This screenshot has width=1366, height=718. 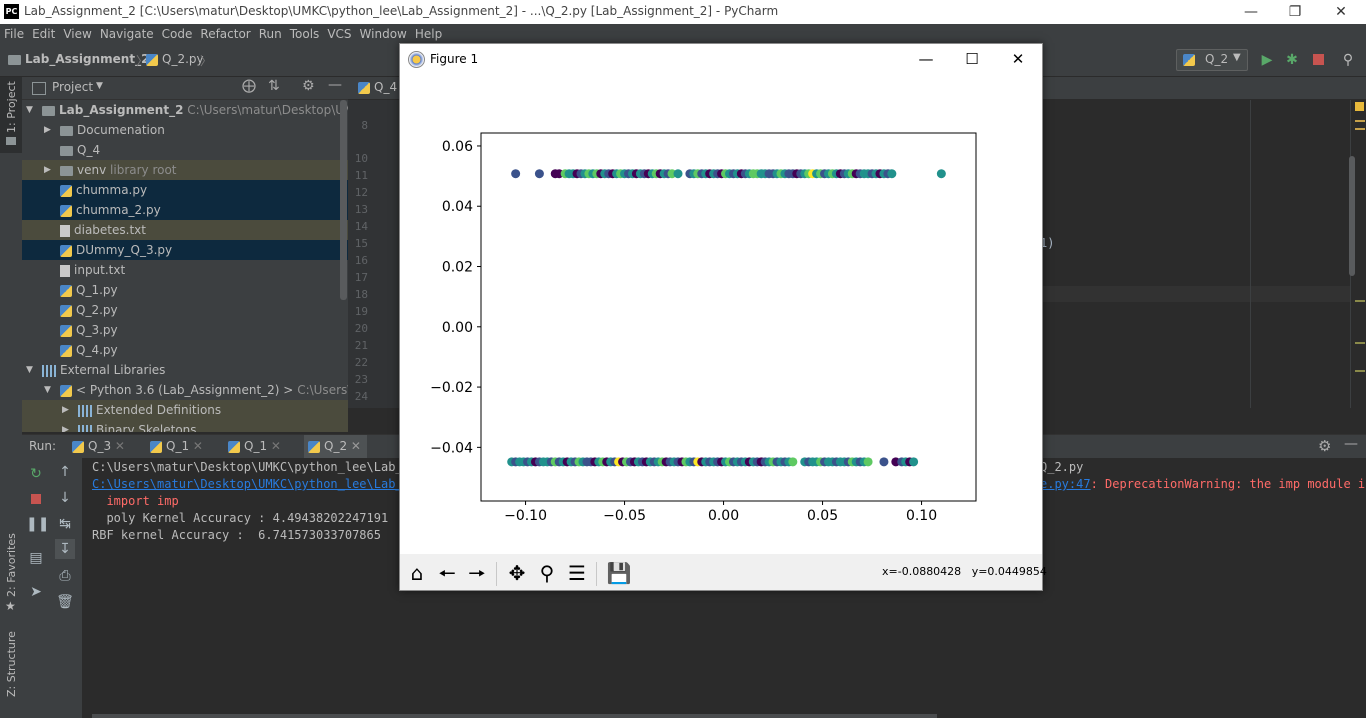 What do you see at coordinates (361, 311) in the screenshot?
I see `line-number: 19` at bounding box center [361, 311].